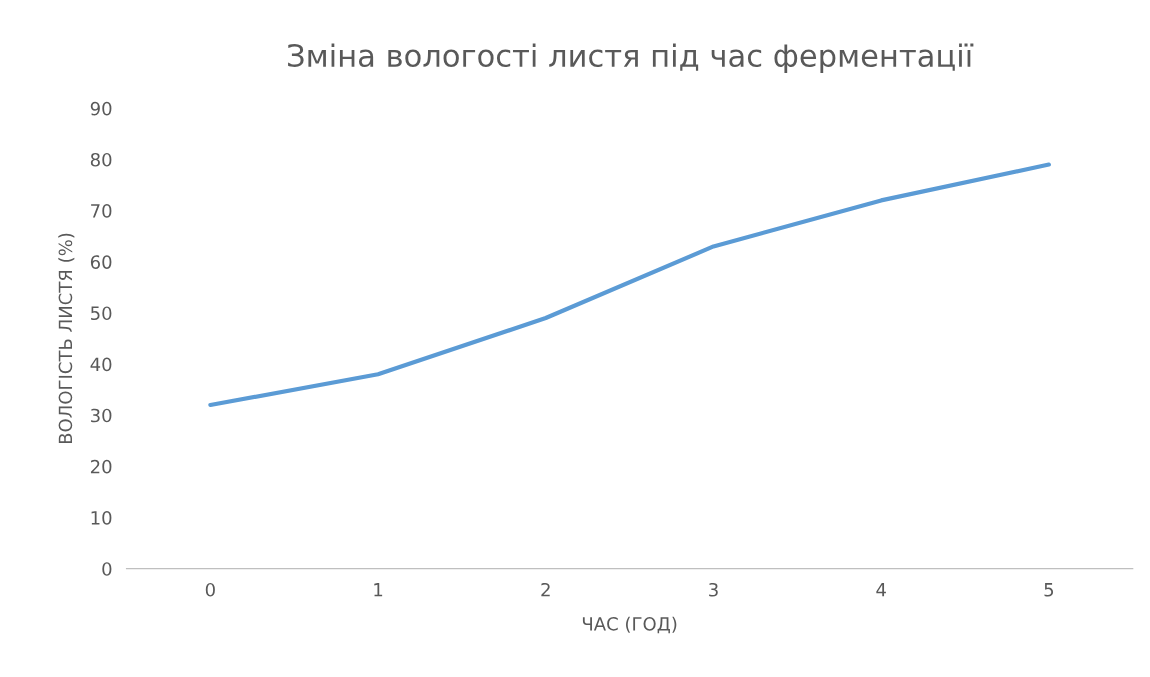  What do you see at coordinates (101, 415) in the screenshot?
I see `y-tick-label: 30` at bounding box center [101, 415].